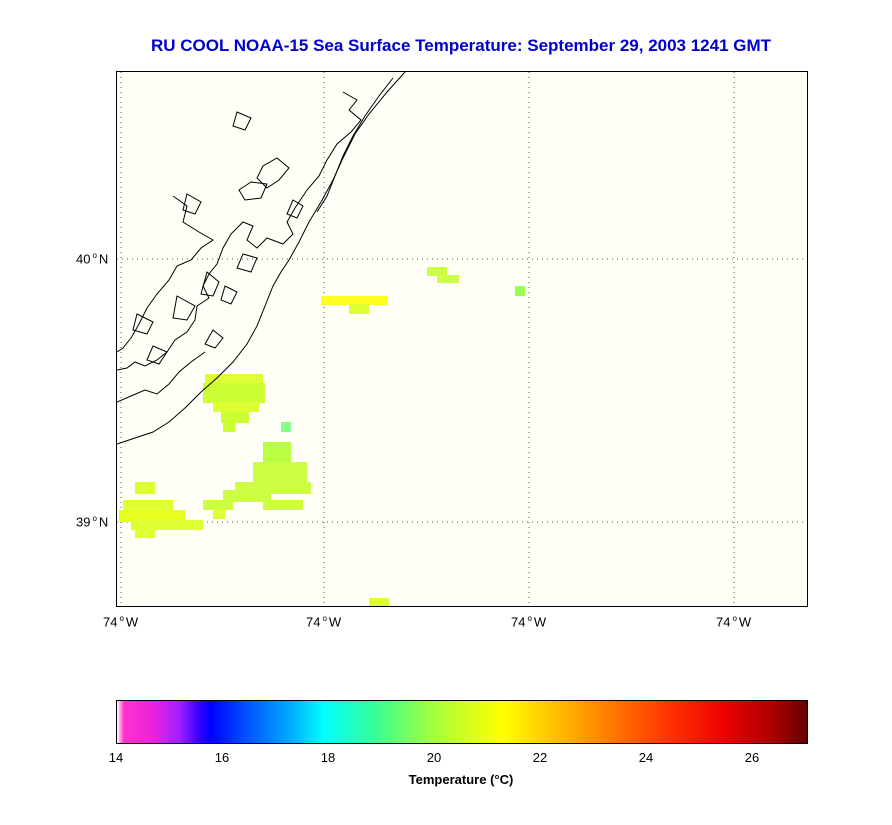 The image size is (892, 825). What do you see at coordinates (261, 258) in the screenshot?
I see `coastline` at bounding box center [261, 258].